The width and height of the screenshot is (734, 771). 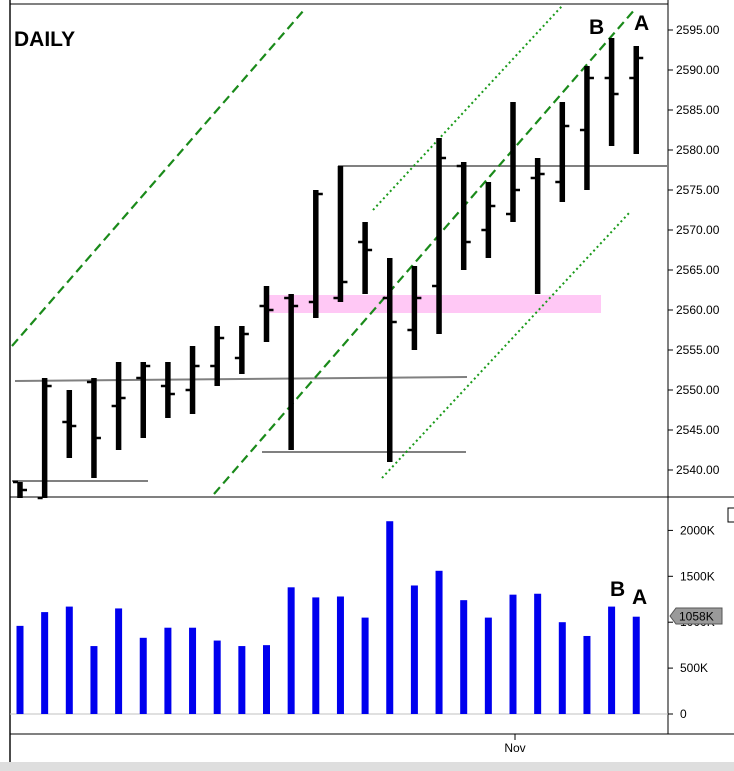 What do you see at coordinates (698, 190) in the screenshot?
I see `price-axis-label: 2575.00` at bounding box center [698, 190].